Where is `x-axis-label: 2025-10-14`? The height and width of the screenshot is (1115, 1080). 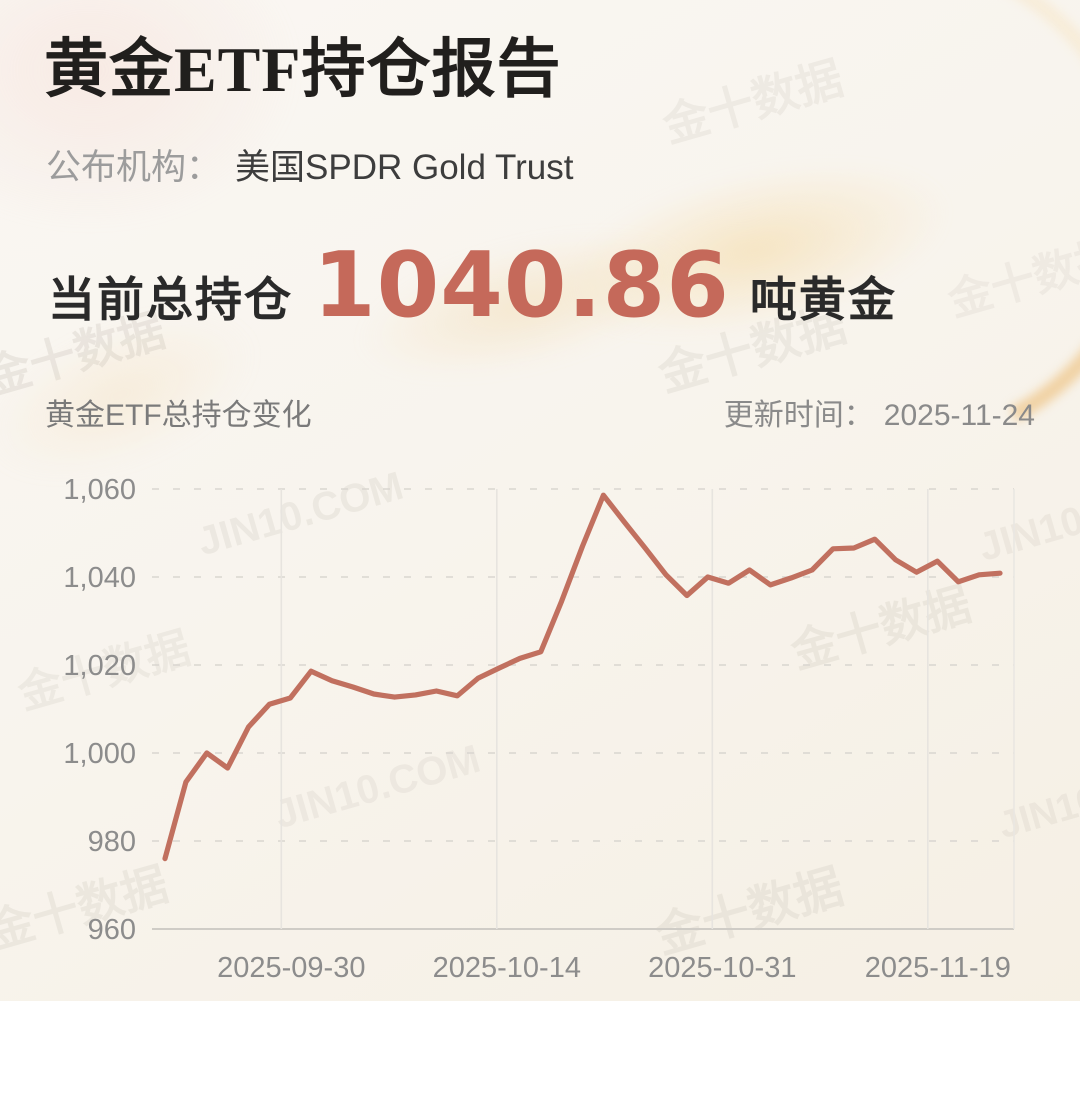
x-axis-label: 2025-10-14 is located at coordinates (507, 968).